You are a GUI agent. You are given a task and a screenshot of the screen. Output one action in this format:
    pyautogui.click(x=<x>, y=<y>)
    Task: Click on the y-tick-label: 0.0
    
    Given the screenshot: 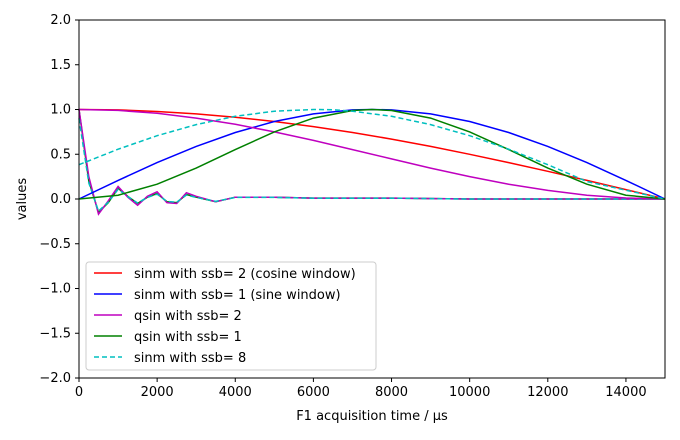 What is the action you would take?
    pyautogui.click(x=60, y=199)
    